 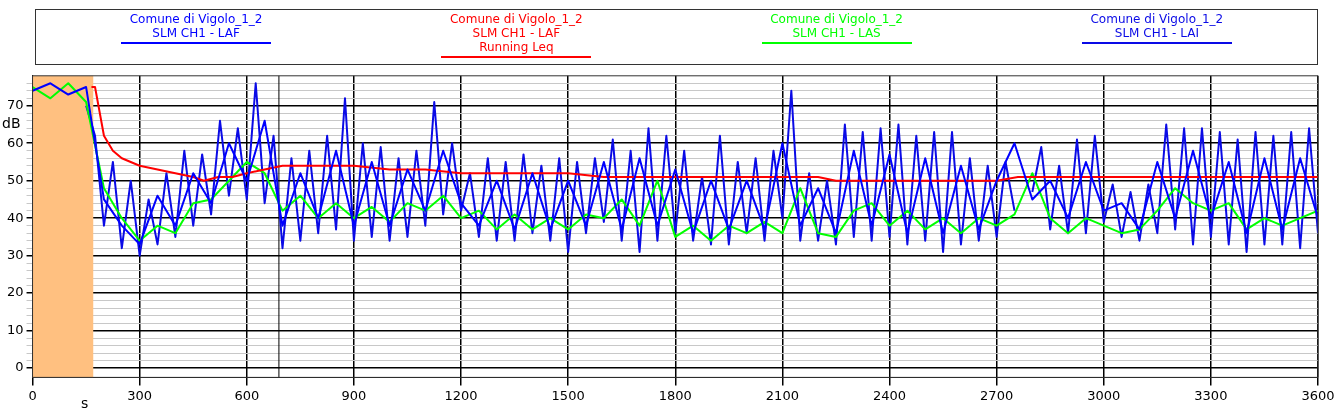 I want to click on x-axis-title: s, so click(x=84, y=403).